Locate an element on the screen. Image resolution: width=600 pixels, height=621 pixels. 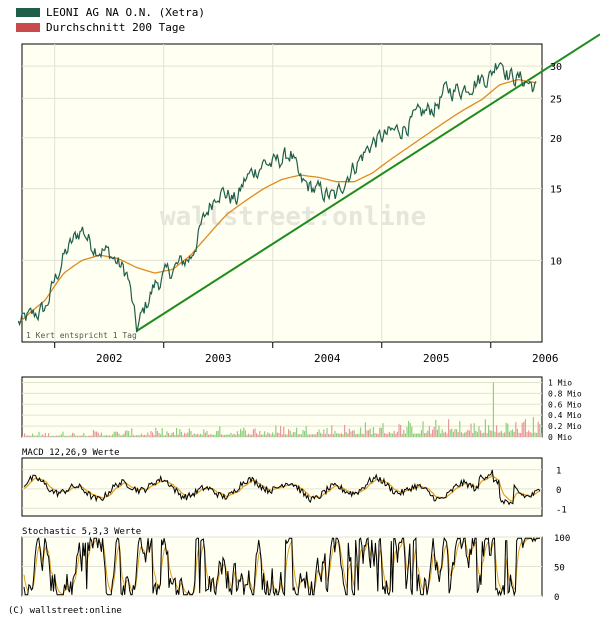
legend-label-price: LEONI AG NA O.N. (Xetra) is located at coordinates (125, 12).